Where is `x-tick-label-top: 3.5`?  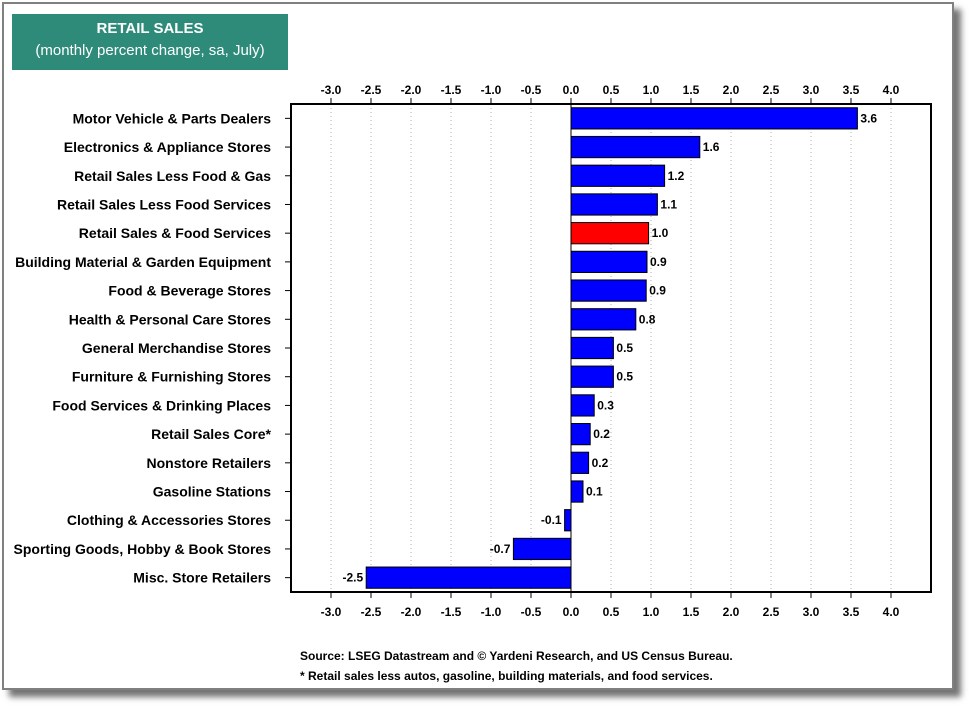 x-tick-label-top: 3.5 is located at coordinates (851, 90).